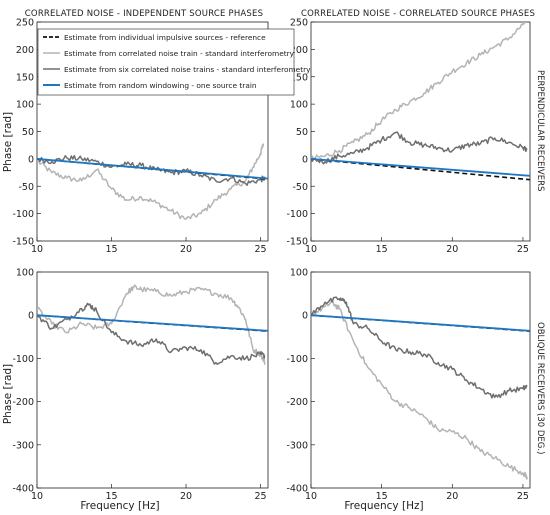 The height and width of the screenshot is (515, 550). I want to click on row-label-top: PERPENDICULAR RECEIVERS, so click(540, 130).